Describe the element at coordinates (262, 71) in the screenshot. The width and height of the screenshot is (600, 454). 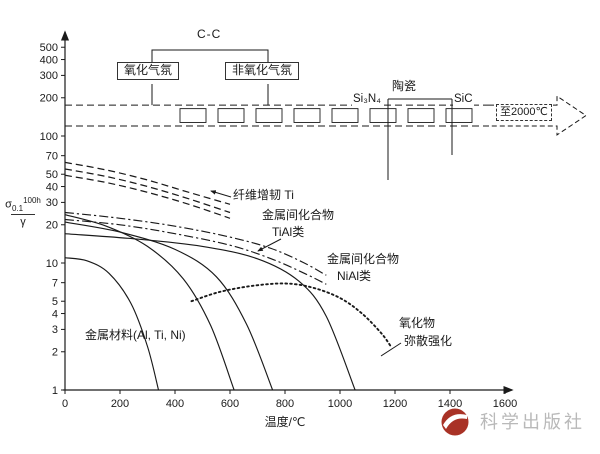
I see `non-oxidizing-atmosphere-label: 非氧化气氛` at that location.